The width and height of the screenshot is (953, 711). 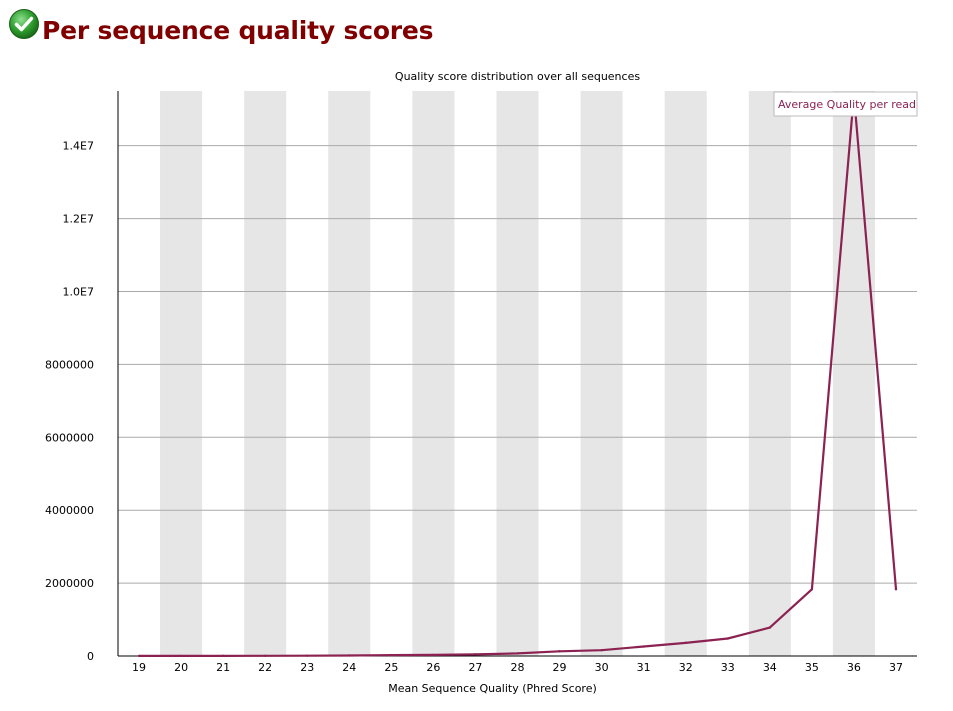 I want to click on y-tick-label: 1.4E7, so click(x=78, y=146).